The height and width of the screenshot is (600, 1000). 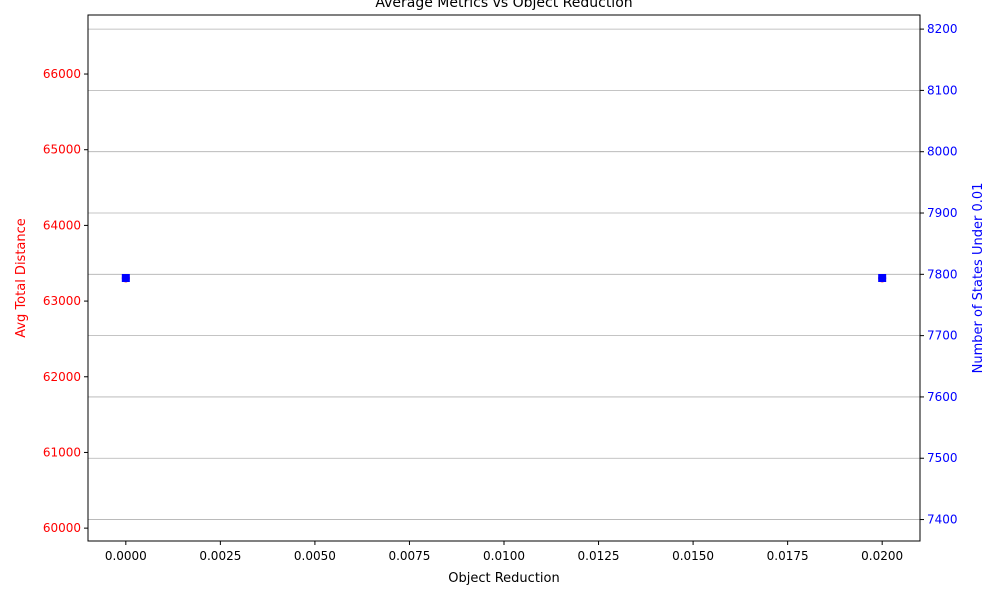 What do you see at coordinates (504, 278) in the screenshot?
I see `series-layer` at bounding box center [504, 278].